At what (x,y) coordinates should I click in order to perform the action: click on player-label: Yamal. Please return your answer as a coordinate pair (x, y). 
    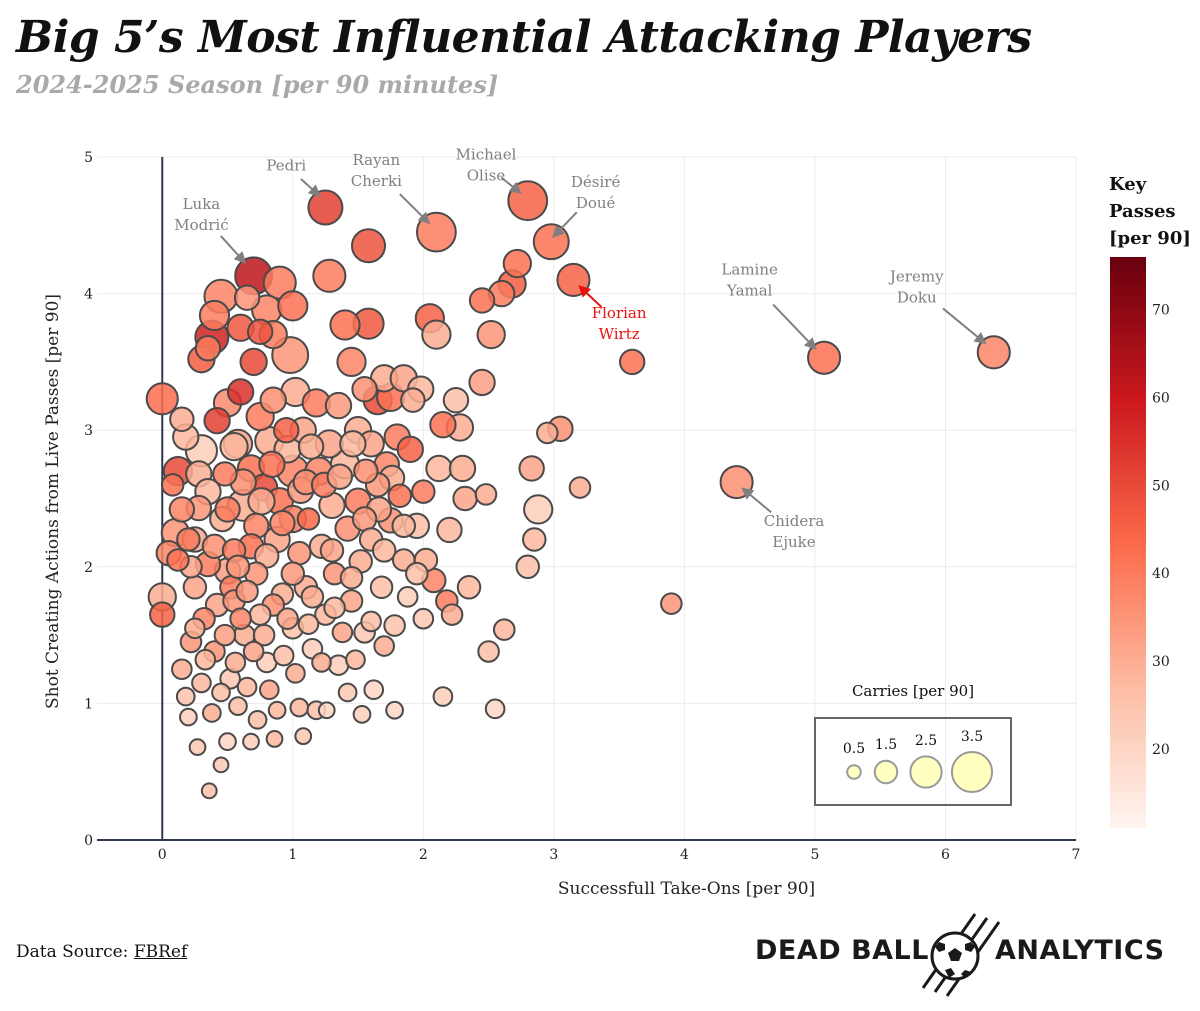
    Looking at the image, I should click on (749, 290).